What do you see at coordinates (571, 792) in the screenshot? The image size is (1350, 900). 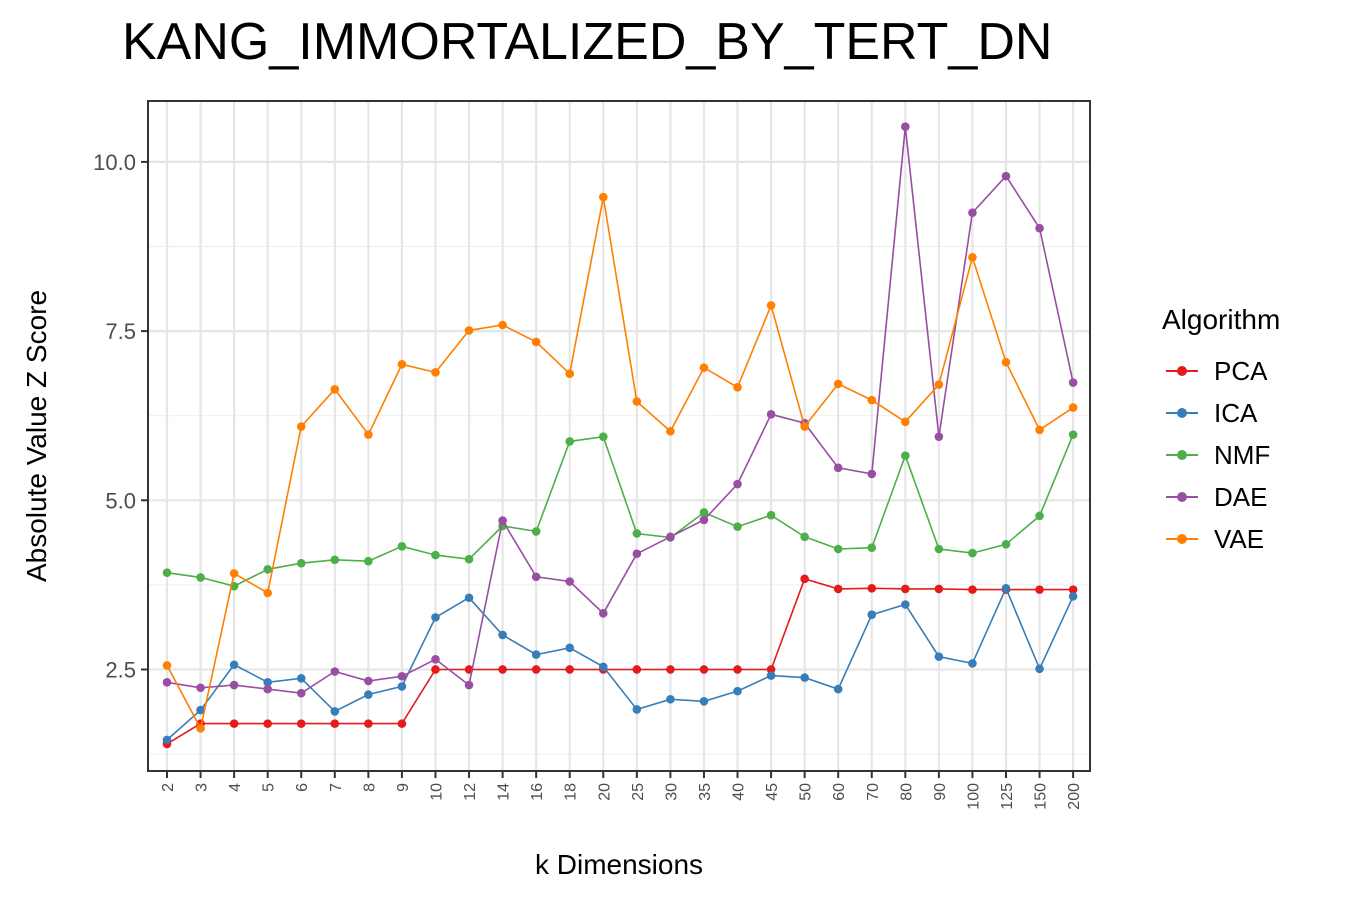 I see `x-tick-label: 18` at bounding box center [571, 792].